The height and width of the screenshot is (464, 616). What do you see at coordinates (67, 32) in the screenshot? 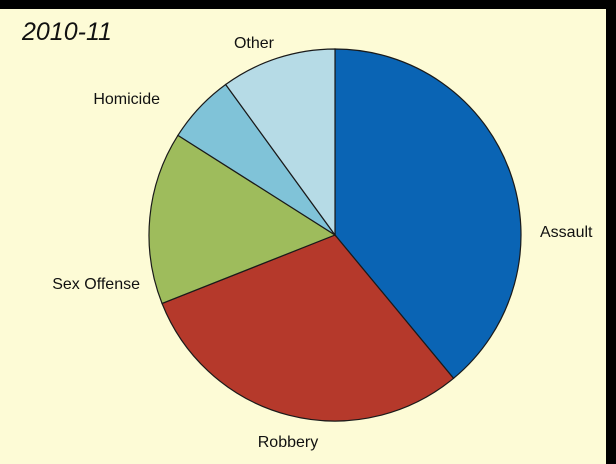
I see `chart-title: 2010-11` at bounding box center [67, 32].